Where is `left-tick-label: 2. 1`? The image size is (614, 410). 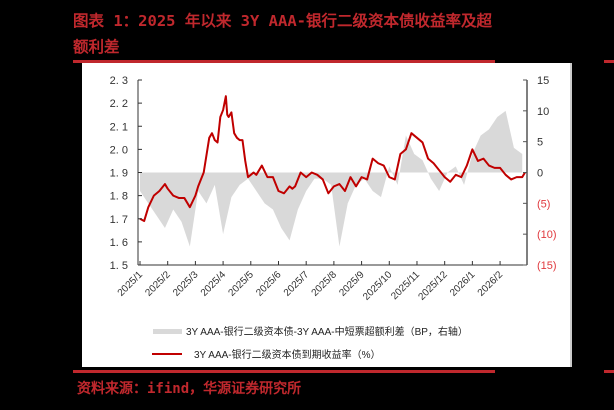 left-tick-label: 2. 1 is located at coordinates (119, 127).